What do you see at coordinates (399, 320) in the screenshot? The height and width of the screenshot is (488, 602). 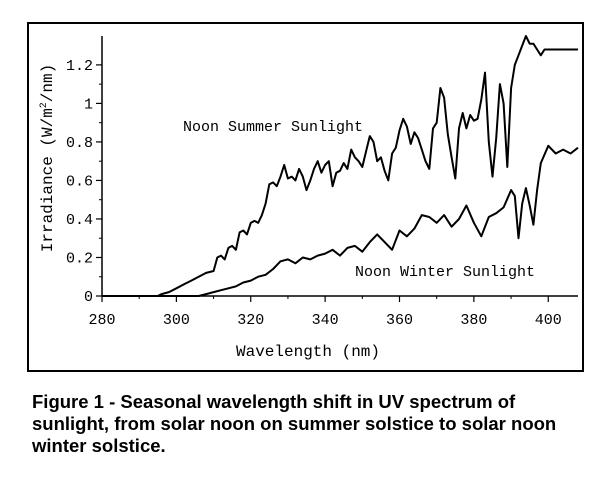 I see `x-tick-label: 360` at bounding box center [399, 320].